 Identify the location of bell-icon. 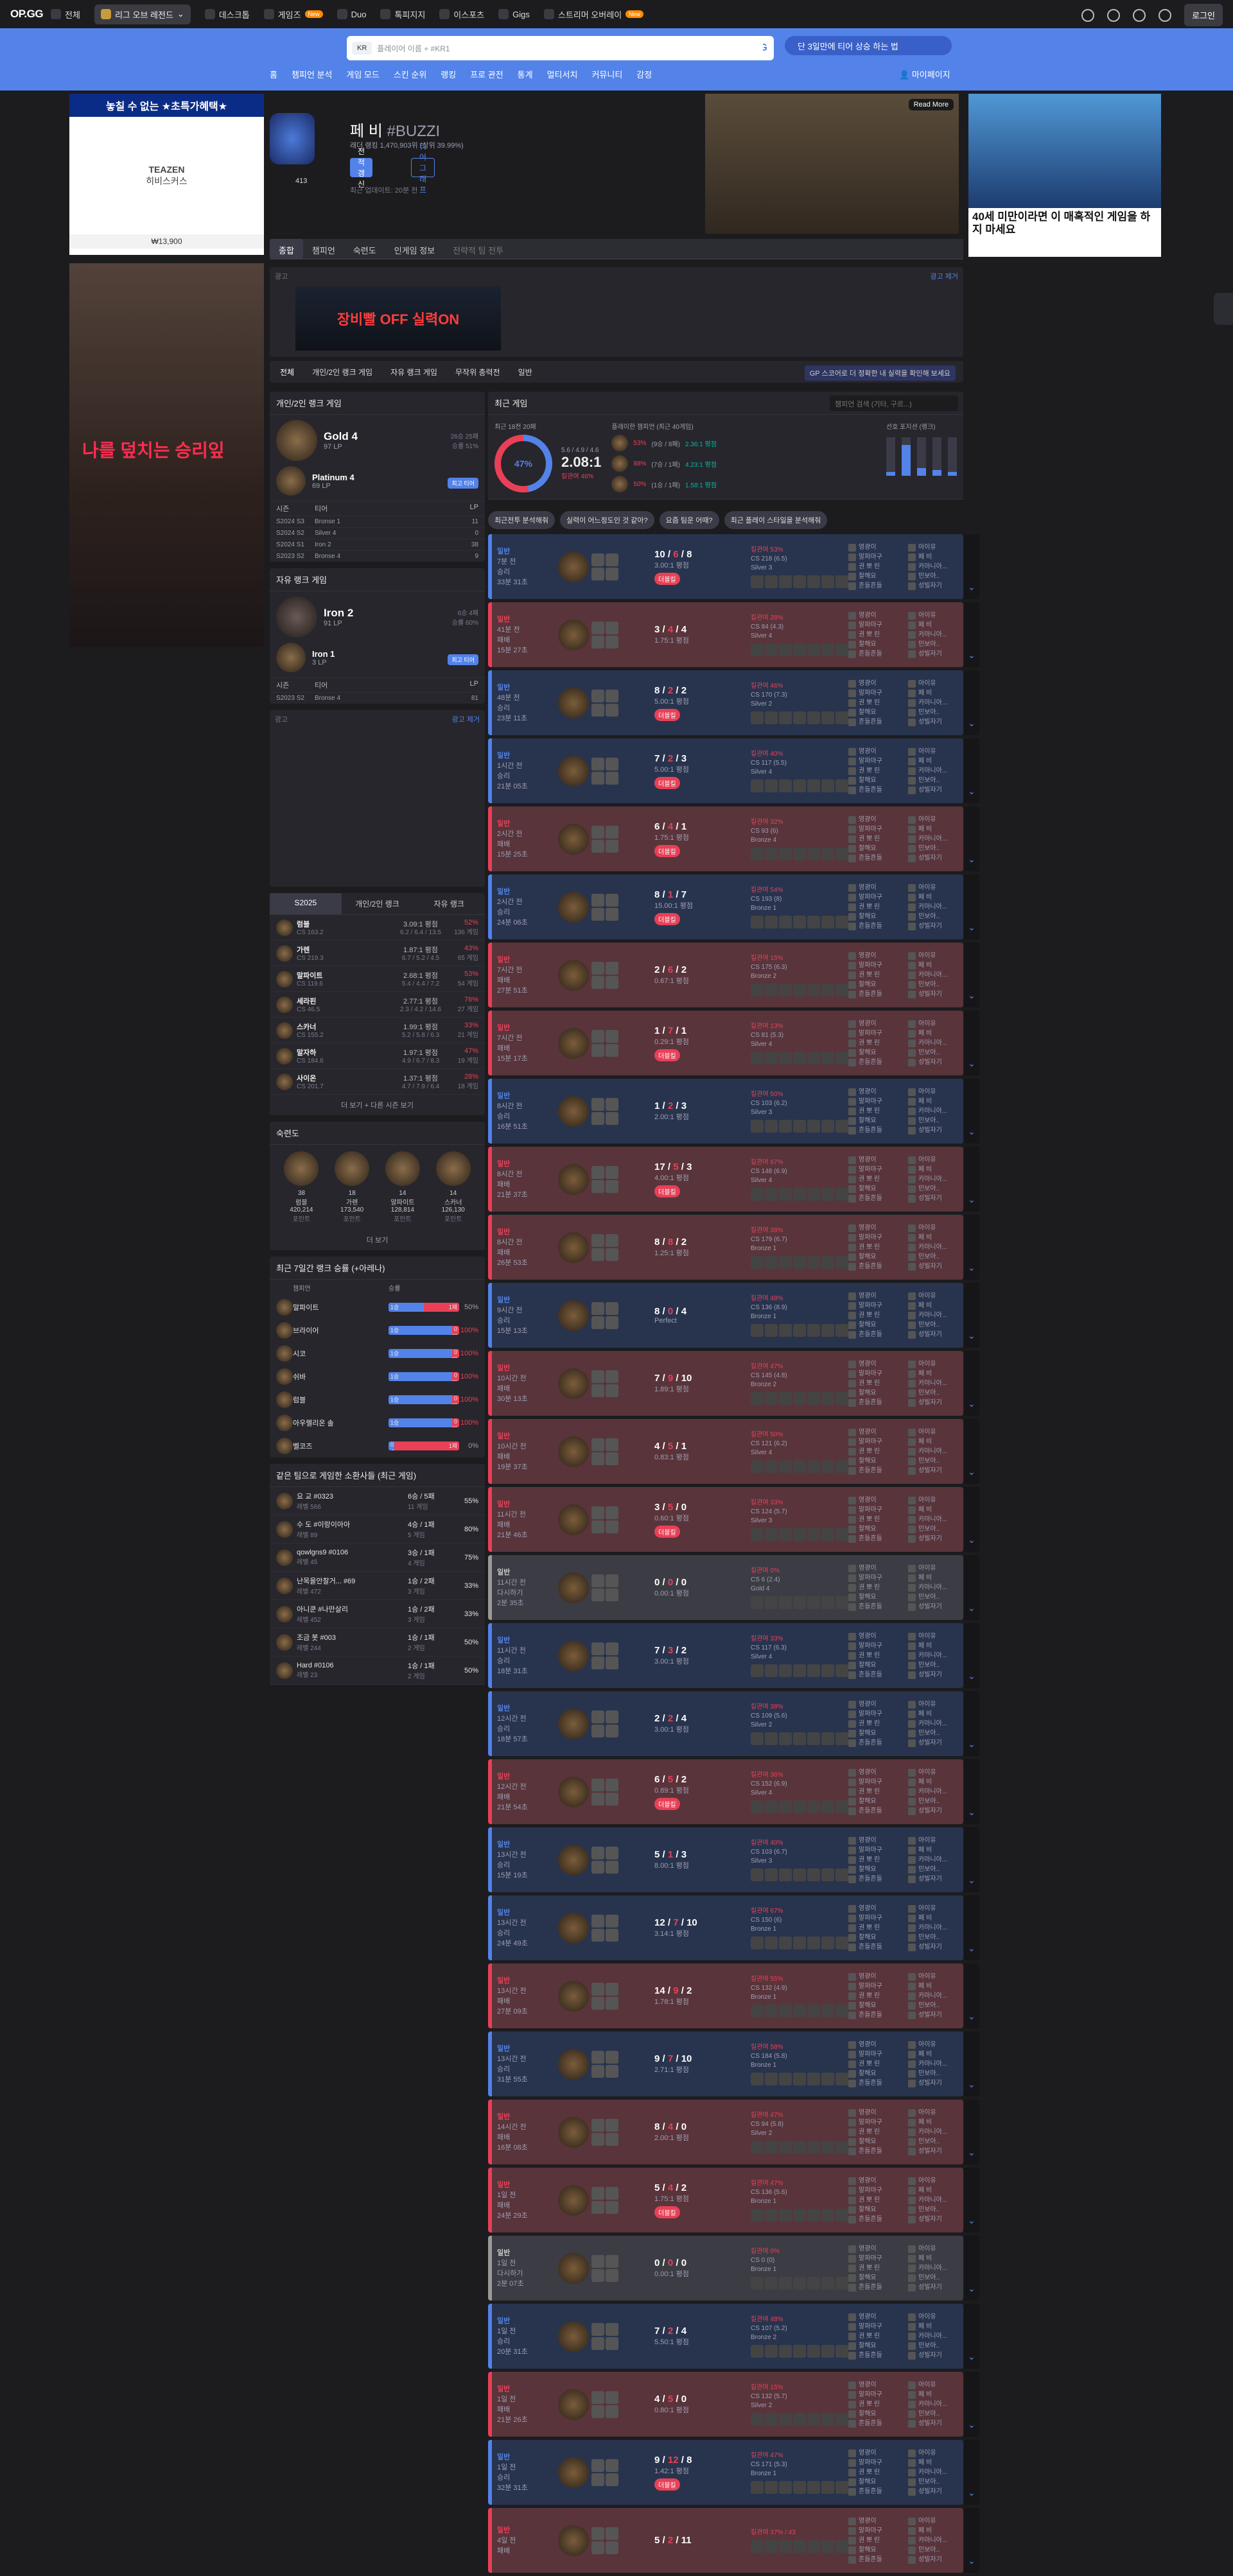
(1087, 15).